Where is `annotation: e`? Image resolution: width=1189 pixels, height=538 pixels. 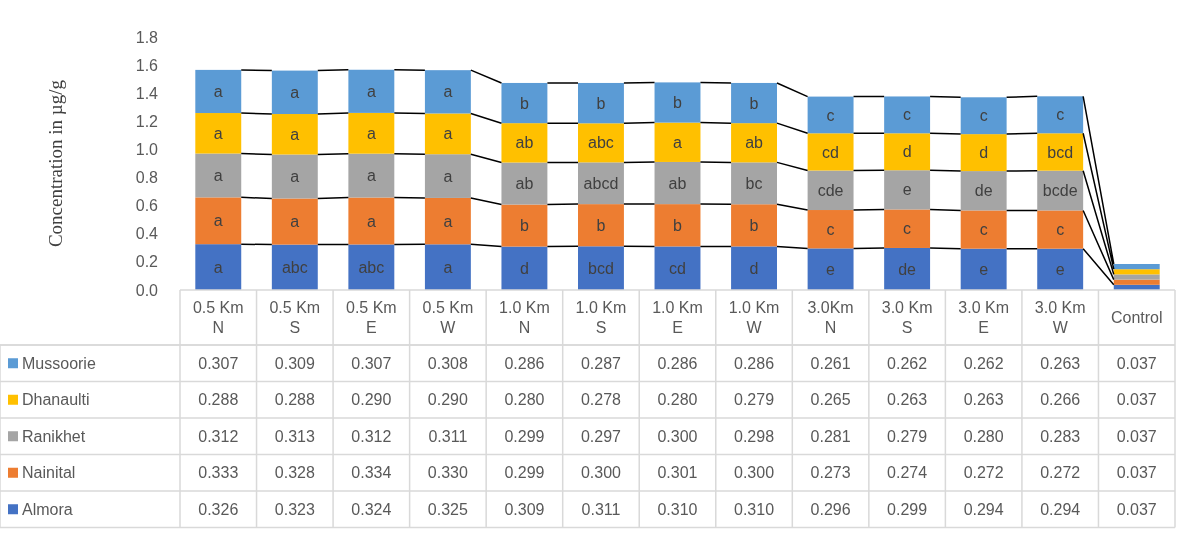
annotation: e is located at coordinates (907, 190).